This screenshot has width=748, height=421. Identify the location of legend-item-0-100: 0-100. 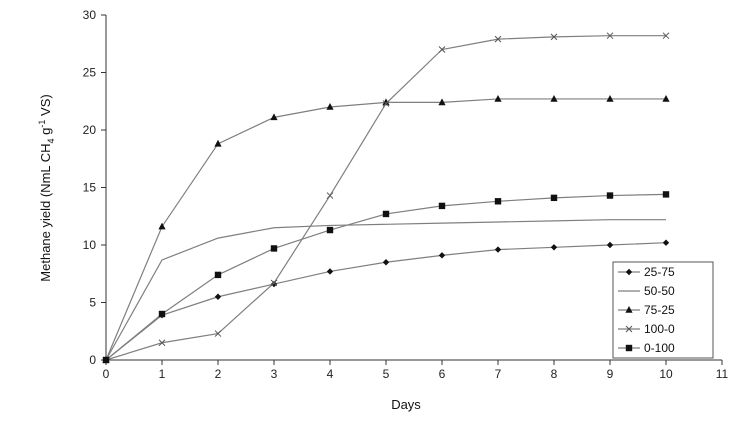
(646, 348).